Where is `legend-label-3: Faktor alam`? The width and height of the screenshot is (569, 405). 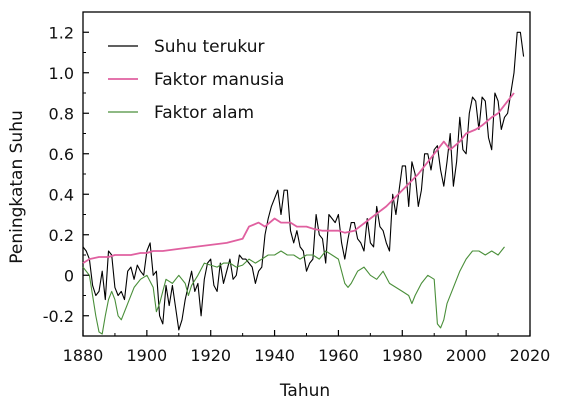 legend-label-3: Faktor alam is located at coordinates (204, 113).